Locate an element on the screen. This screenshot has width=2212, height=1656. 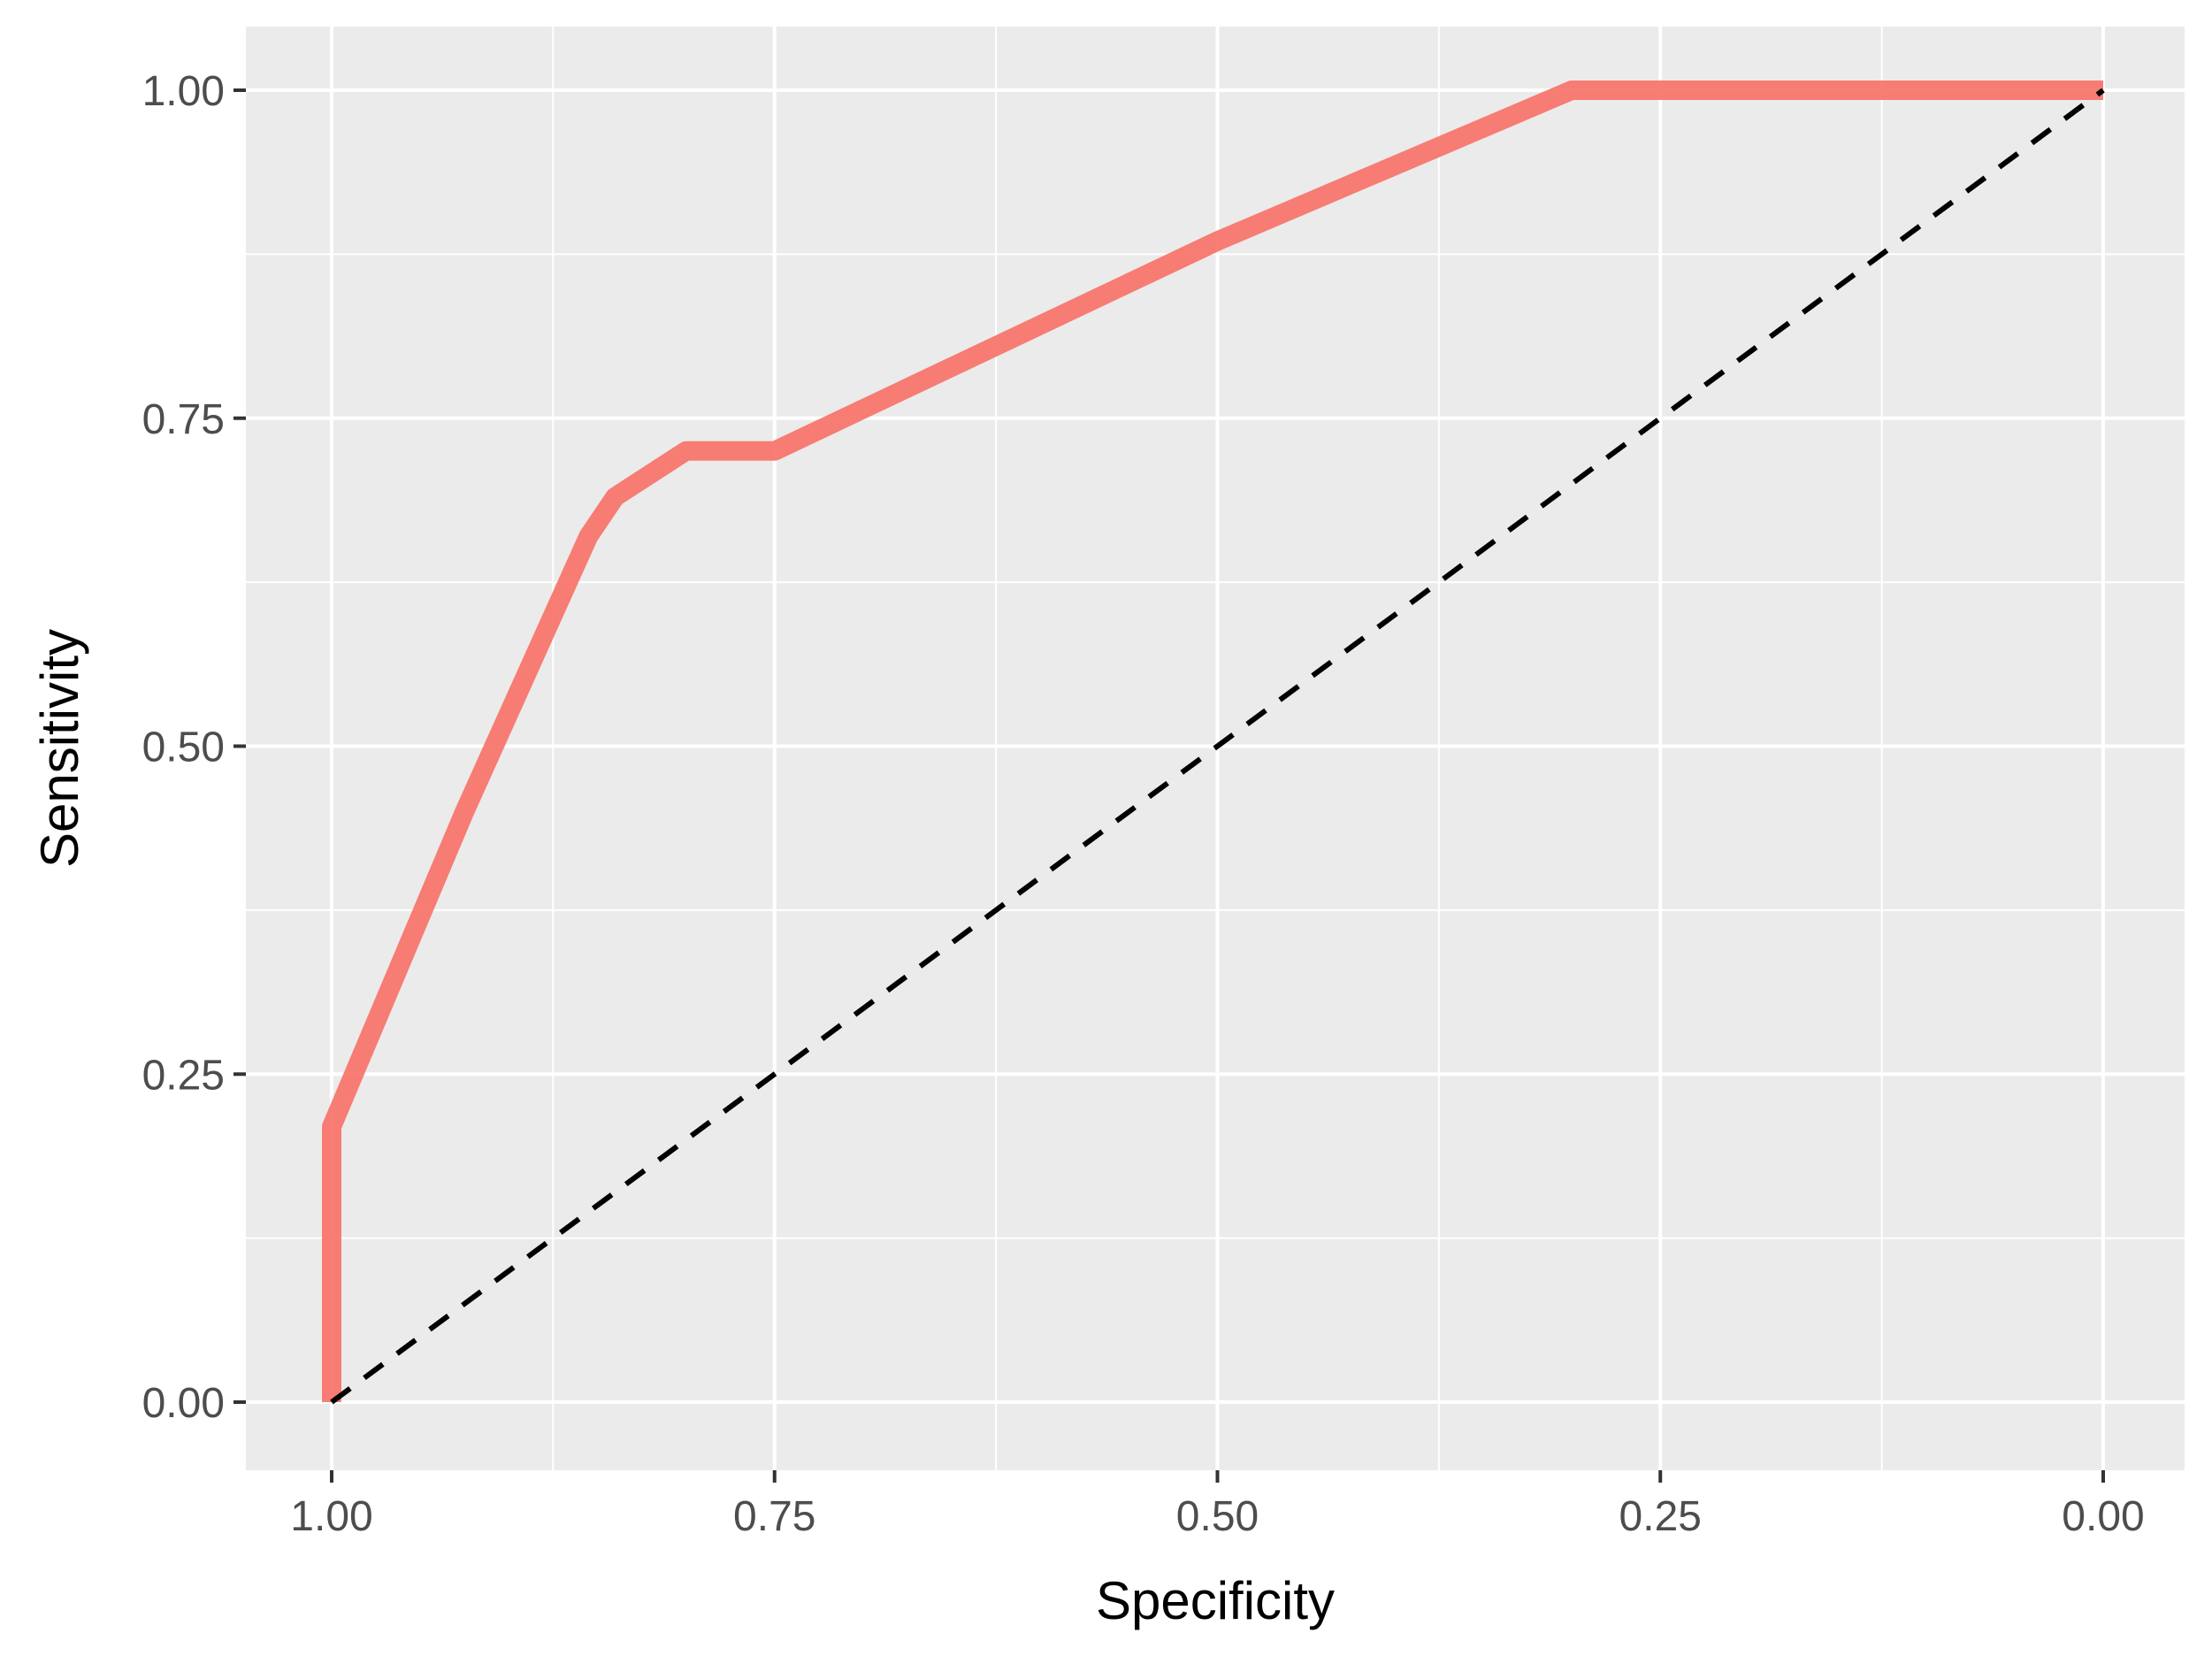
x-tick-label: 1.00 is located at coordinates (331, 1516).